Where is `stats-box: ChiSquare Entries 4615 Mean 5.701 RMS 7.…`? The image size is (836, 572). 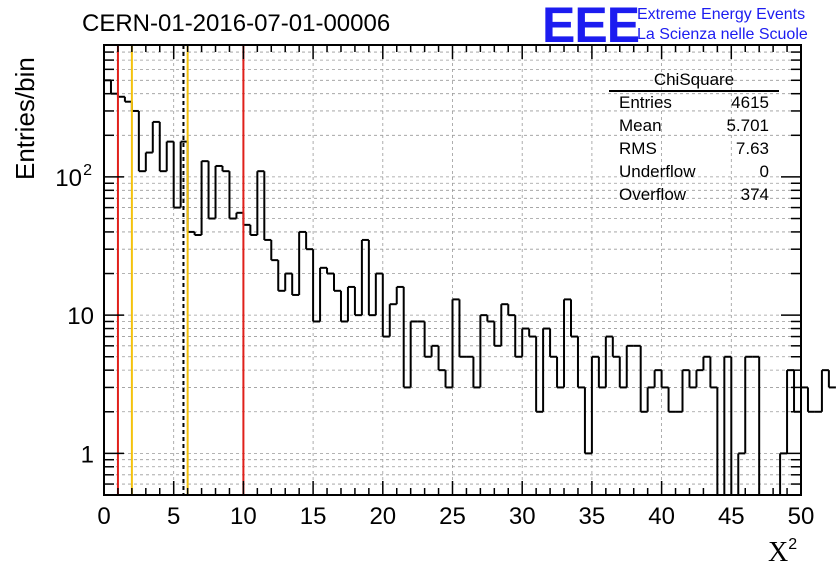 stats-box: ChiSquare Entries 4615 Mean 5.701 RMS 7.… is located at coordinates (694, 140).